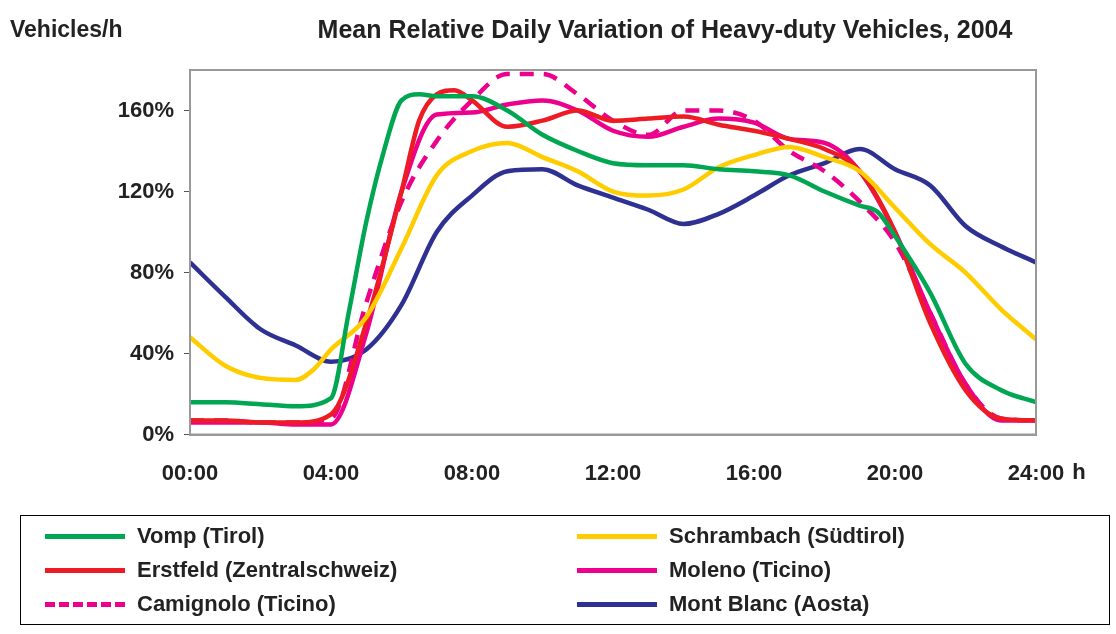 This screenshot has height=634, width=1116. Describe the element at coordinates (151, 271) in the screenshot. I see `y-tick-label: 80%` at that location.